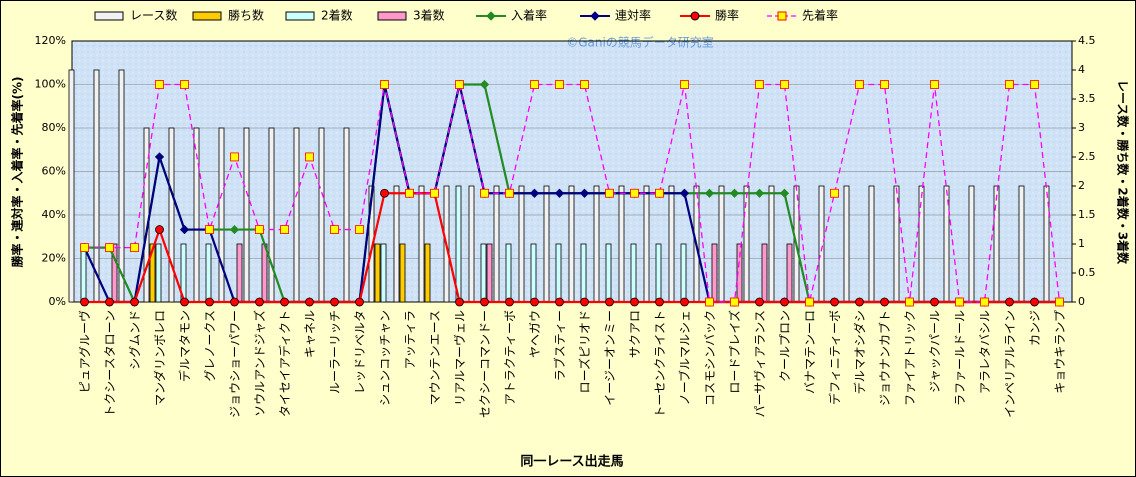  Describe the element at coordinates (259, 363) in the screenshot. I see `x-tick-label: ソウルアンドジャズ` at that location.